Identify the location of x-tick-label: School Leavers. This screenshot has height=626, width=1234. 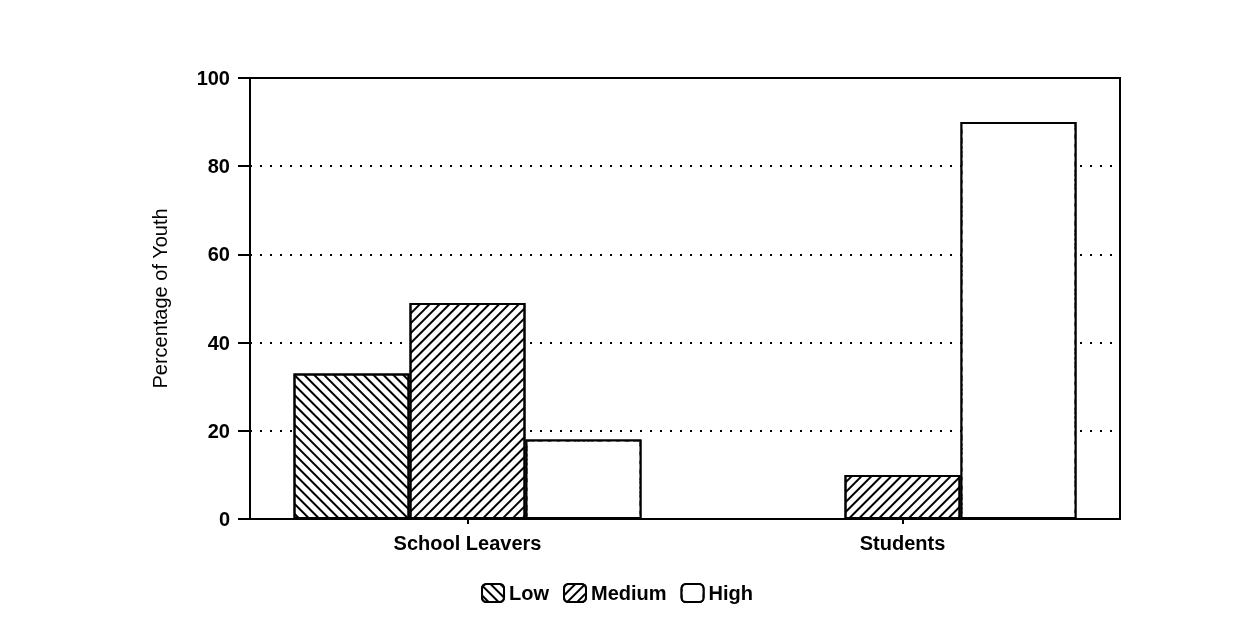
(467, 543).